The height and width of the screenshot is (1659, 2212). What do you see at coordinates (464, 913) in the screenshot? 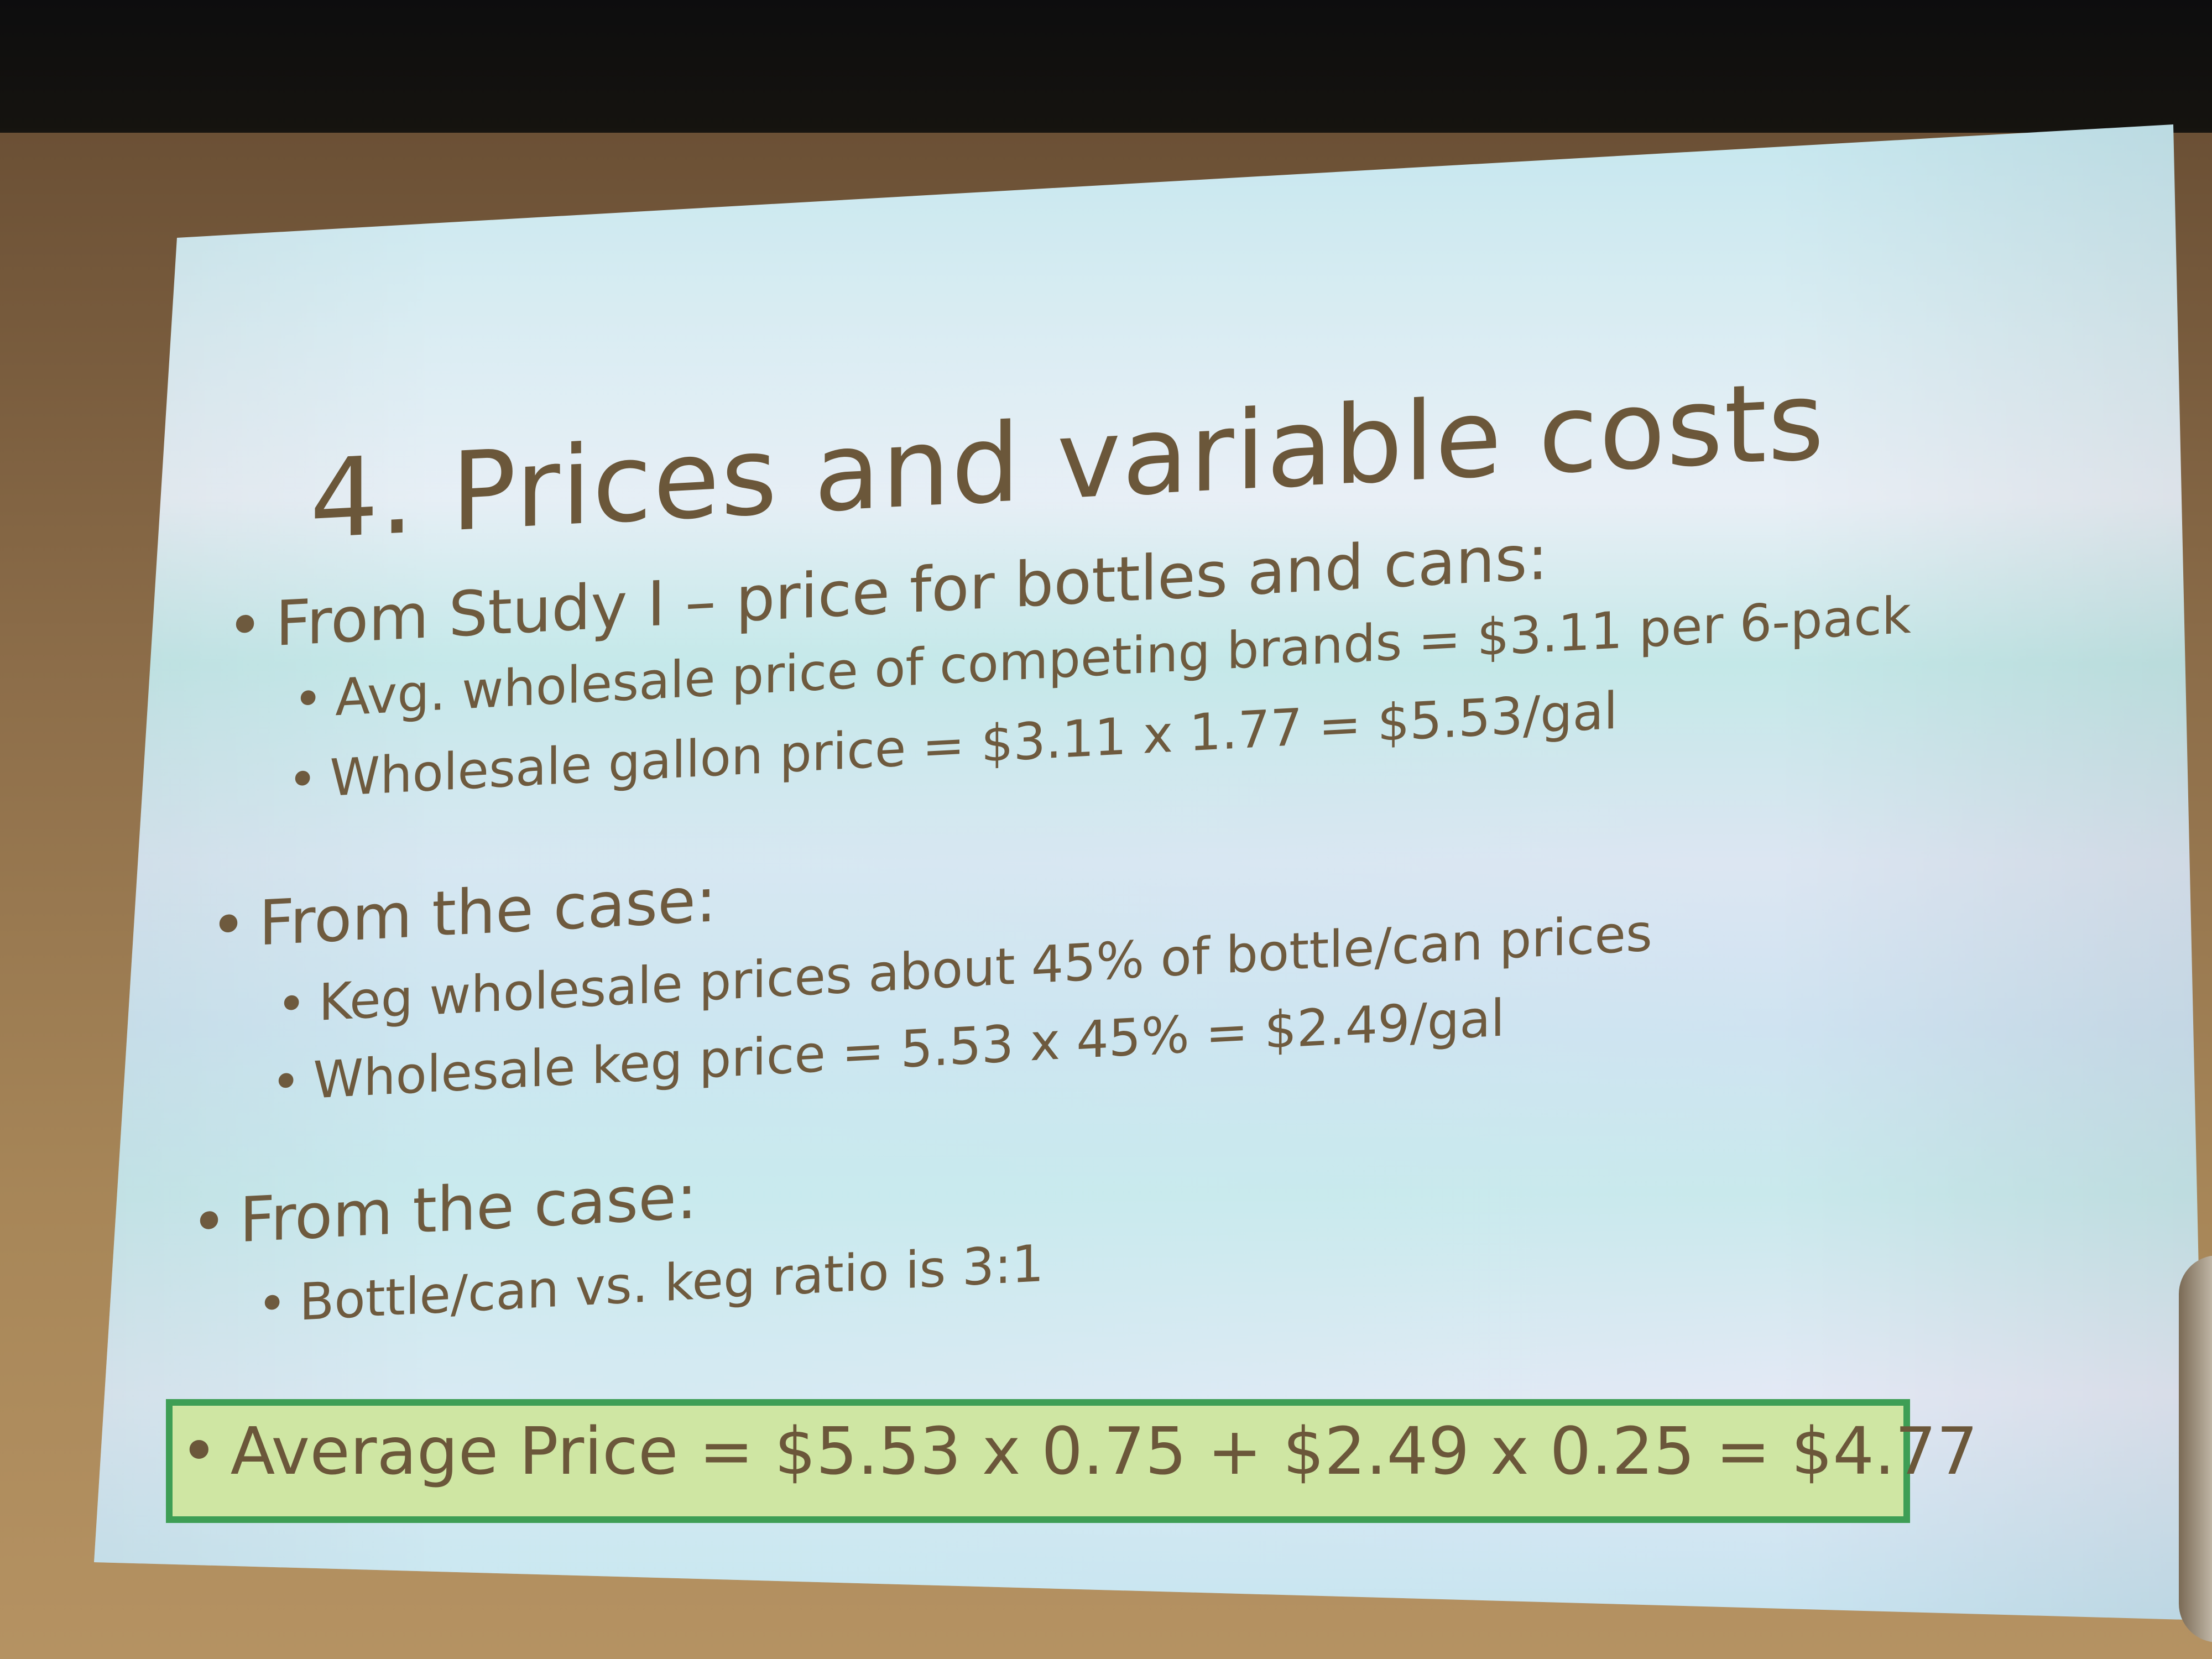
I see `section-2-heading: • From the case:` at bounding box center [464, 913].